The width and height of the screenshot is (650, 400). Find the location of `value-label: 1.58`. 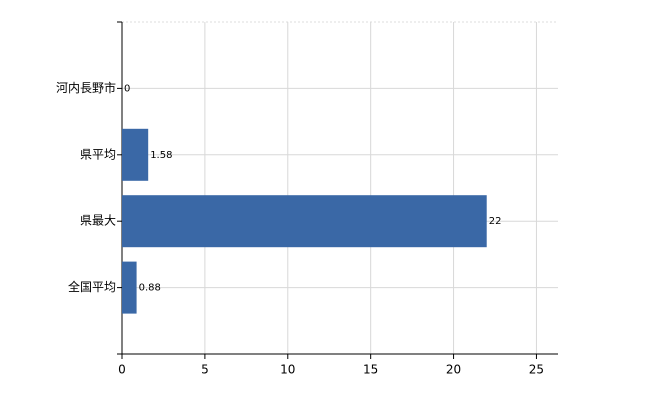

value-label: 1.58 is located at coordinates (161, 155).